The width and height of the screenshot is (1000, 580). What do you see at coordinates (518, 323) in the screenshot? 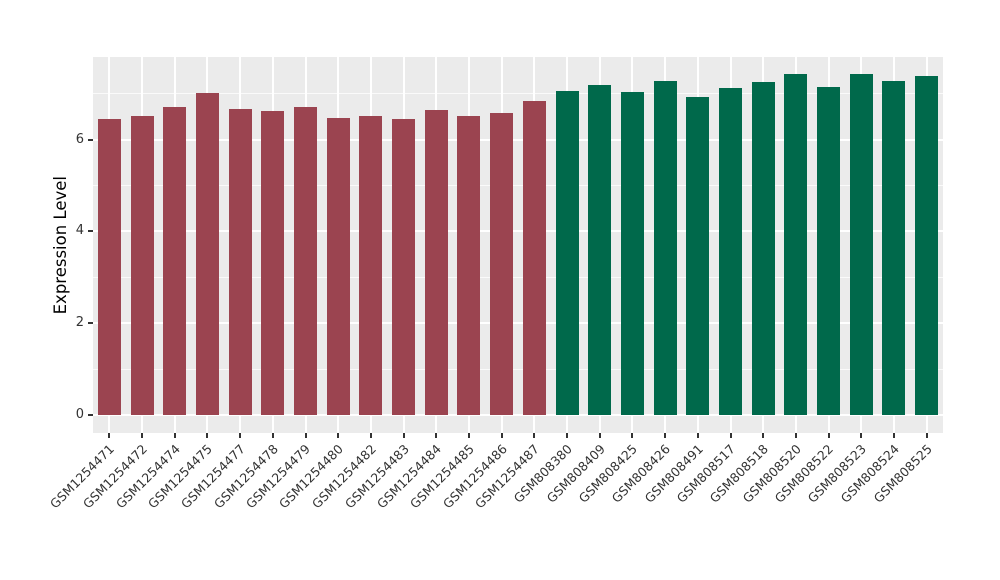
I see `gridline-major-y2` at bounding box center [518, 323].